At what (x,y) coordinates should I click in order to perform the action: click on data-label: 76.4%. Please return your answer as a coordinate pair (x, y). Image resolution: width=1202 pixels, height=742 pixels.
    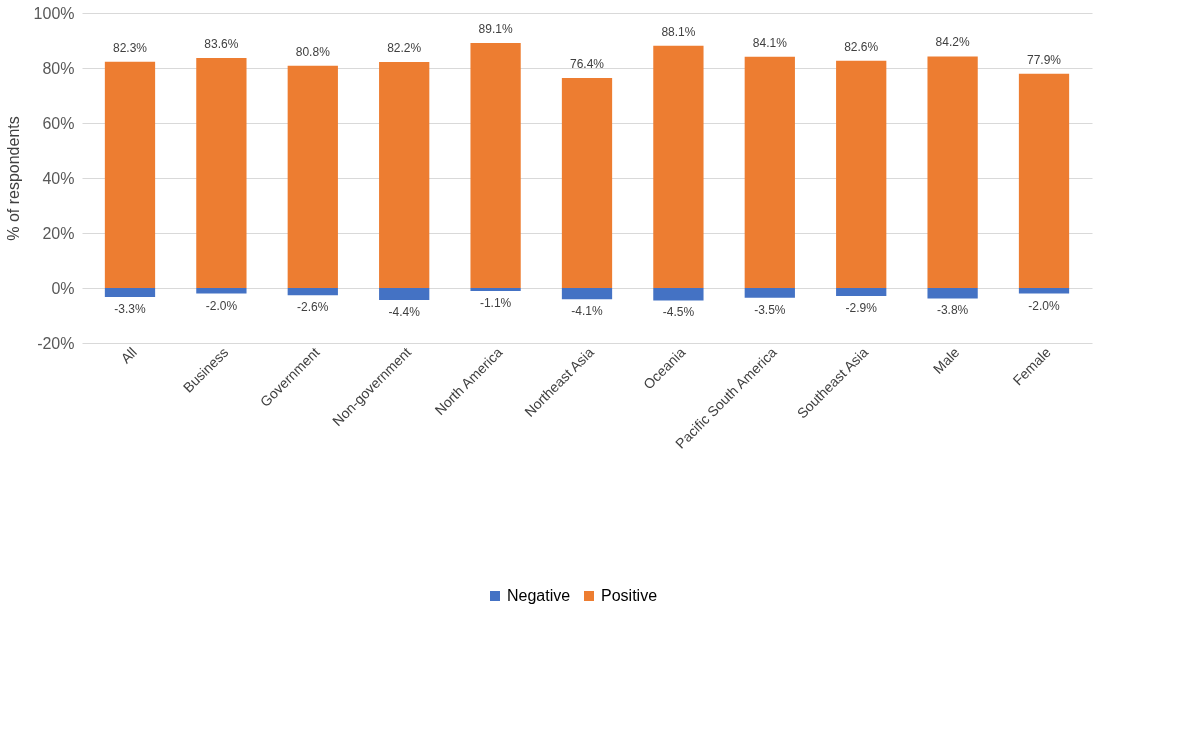
    Looking at the image, I should click on (587, 63).